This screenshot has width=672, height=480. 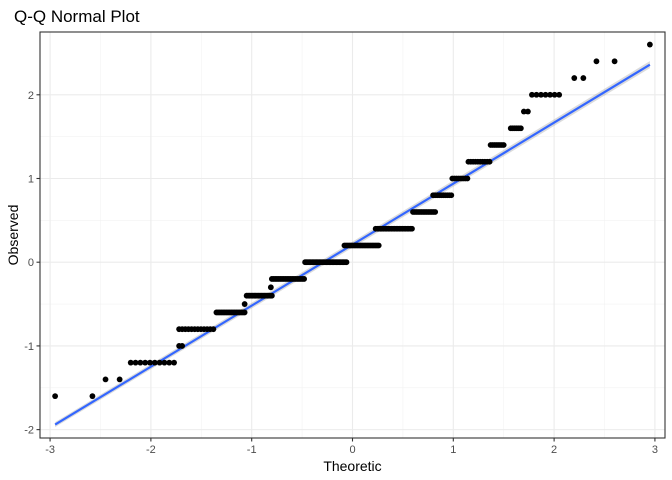 I want to click on y-axis-title: Observed, so click(x=13, y=235).